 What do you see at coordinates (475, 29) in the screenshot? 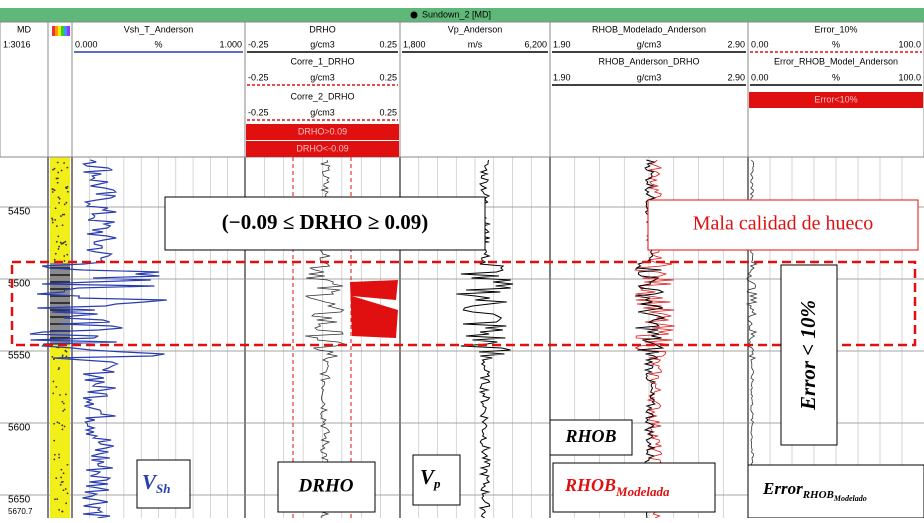
I see `track-name: Vp_Anderson` at bounding box center [475, 29].